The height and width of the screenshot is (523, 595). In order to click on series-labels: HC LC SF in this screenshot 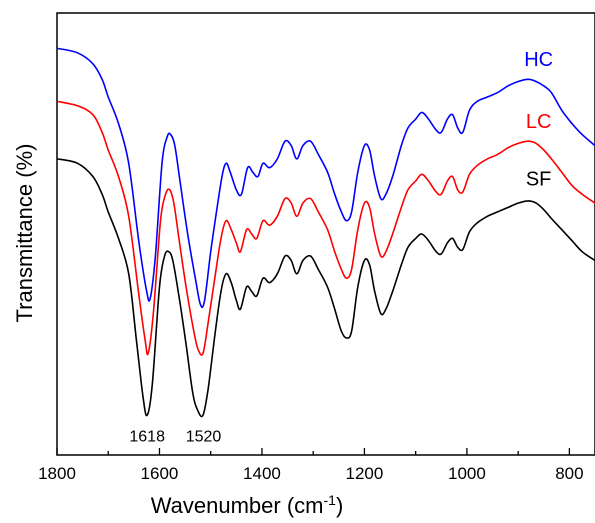, I will do `click(538, 119)`.